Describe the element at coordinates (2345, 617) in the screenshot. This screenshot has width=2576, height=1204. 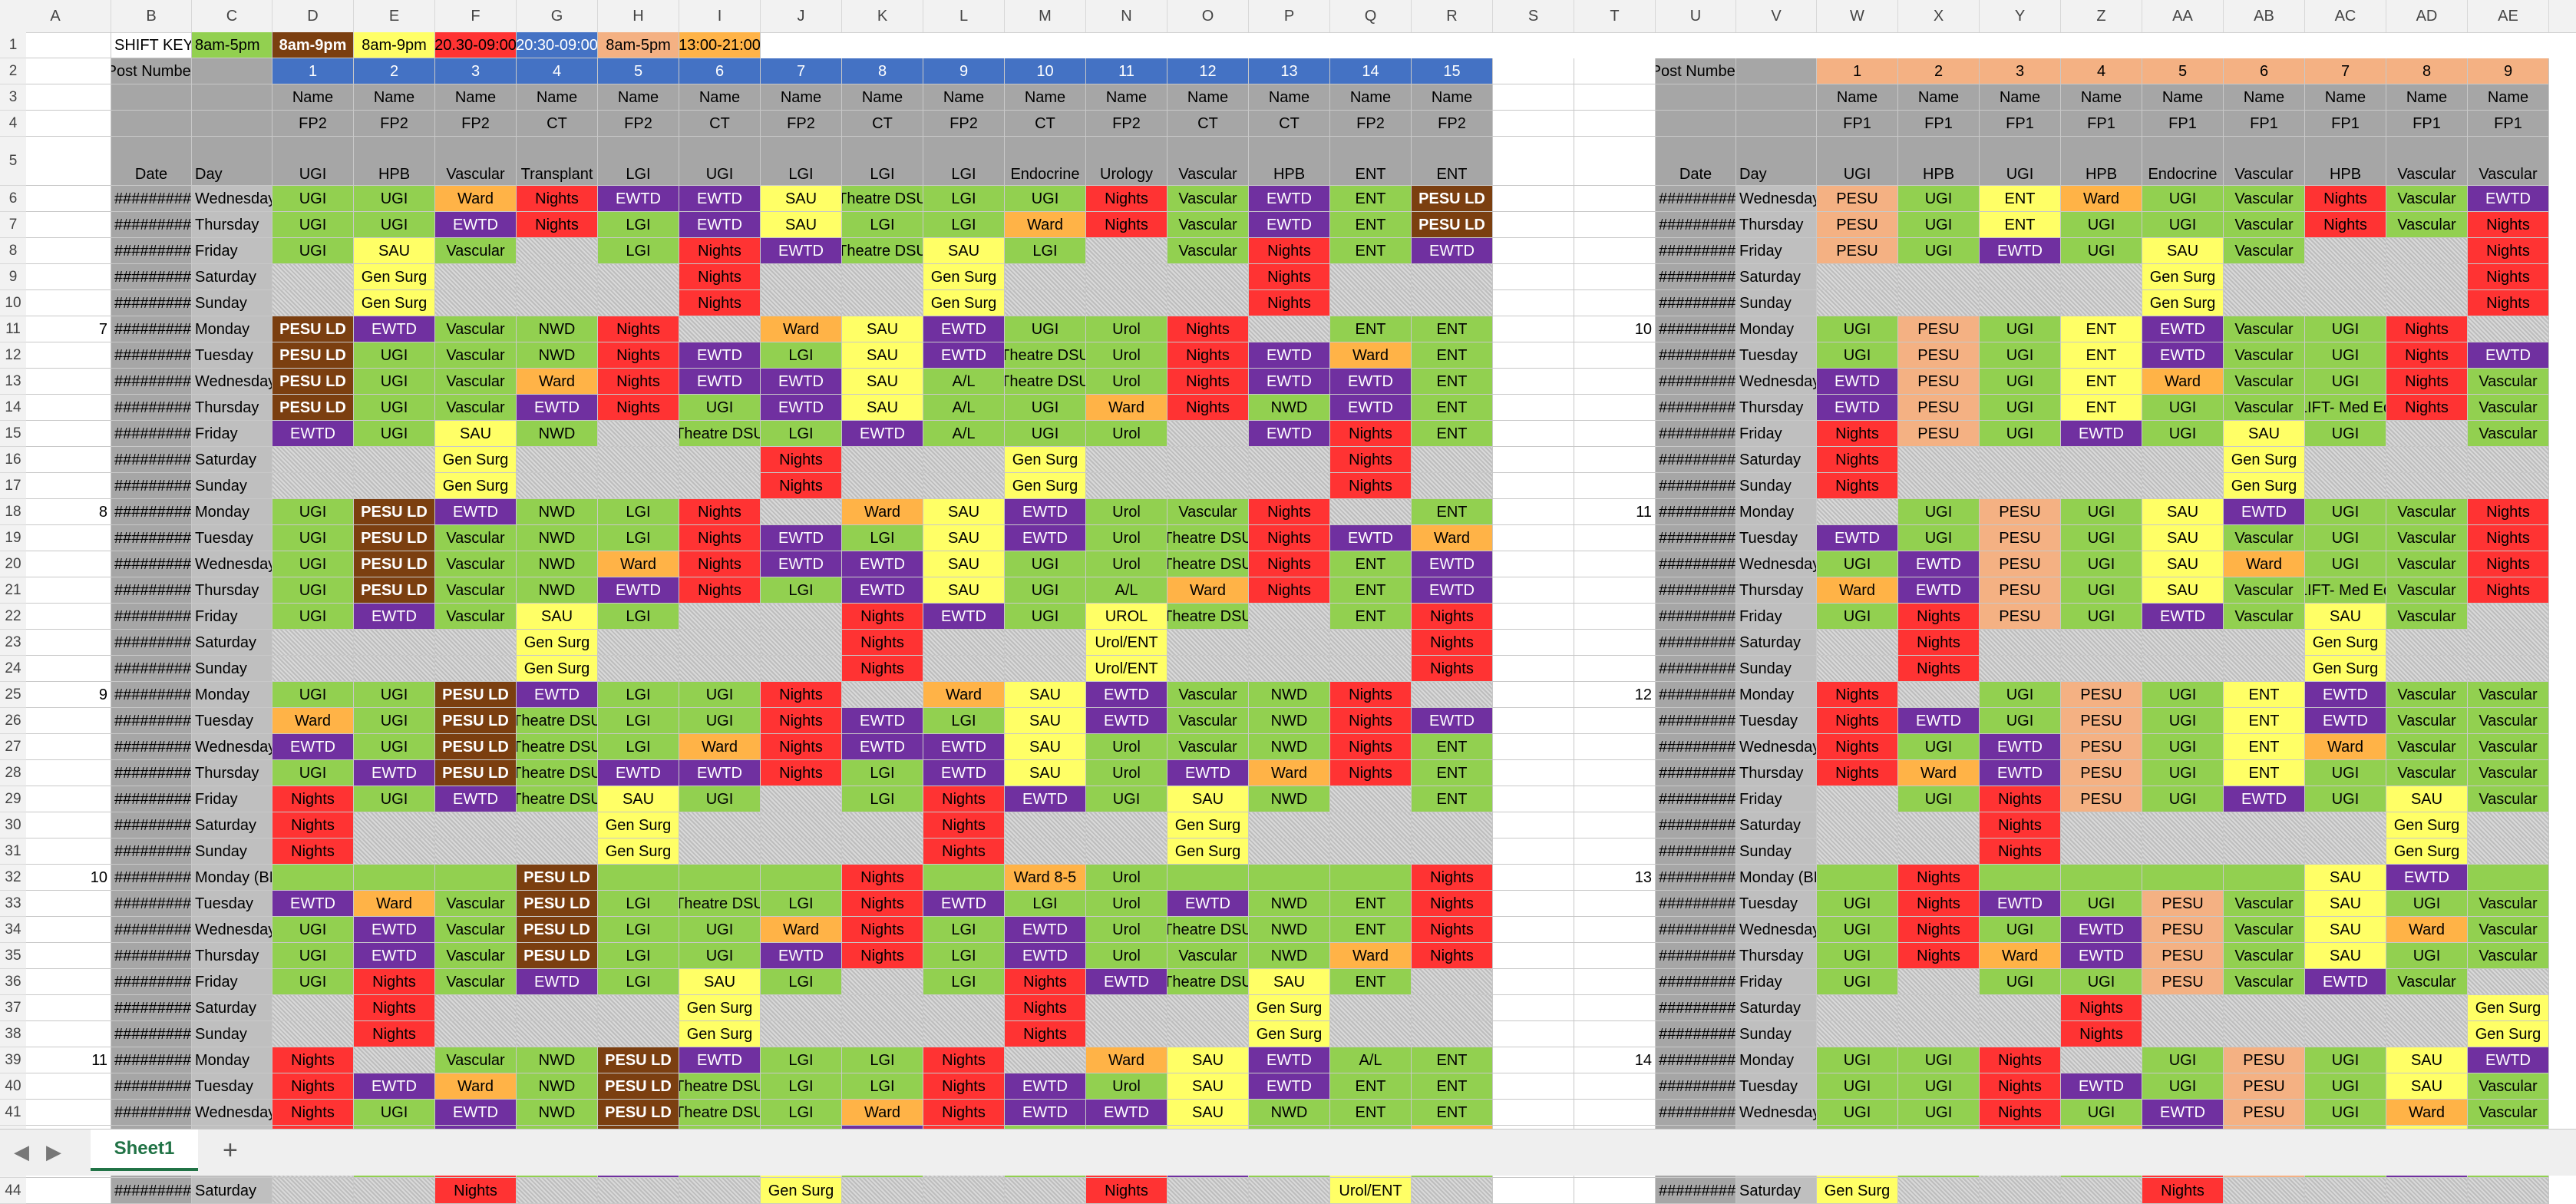
I see `cell-AC22: SAU` at that location.